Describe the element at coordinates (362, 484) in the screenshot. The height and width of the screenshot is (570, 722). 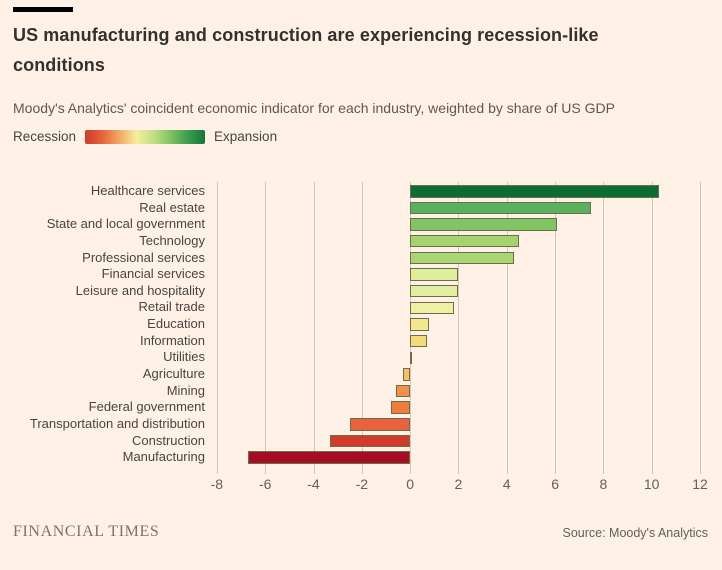
I see `x-tick-label: -2` at that location.